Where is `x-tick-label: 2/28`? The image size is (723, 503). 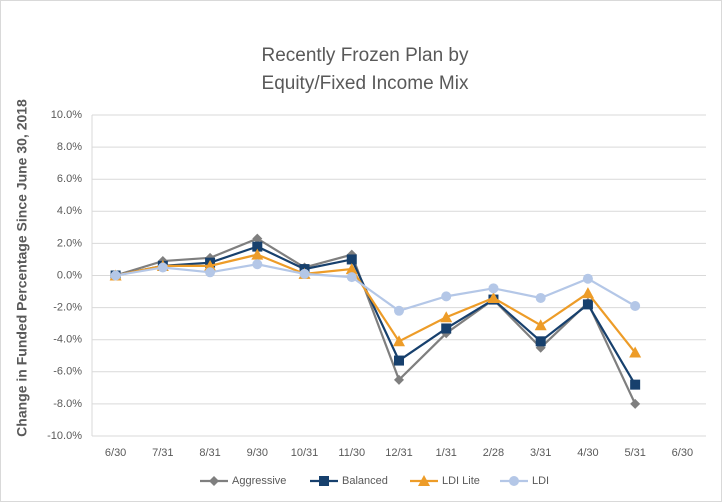 x-tick-label: 2/28 is located at coordinates (493, 453).